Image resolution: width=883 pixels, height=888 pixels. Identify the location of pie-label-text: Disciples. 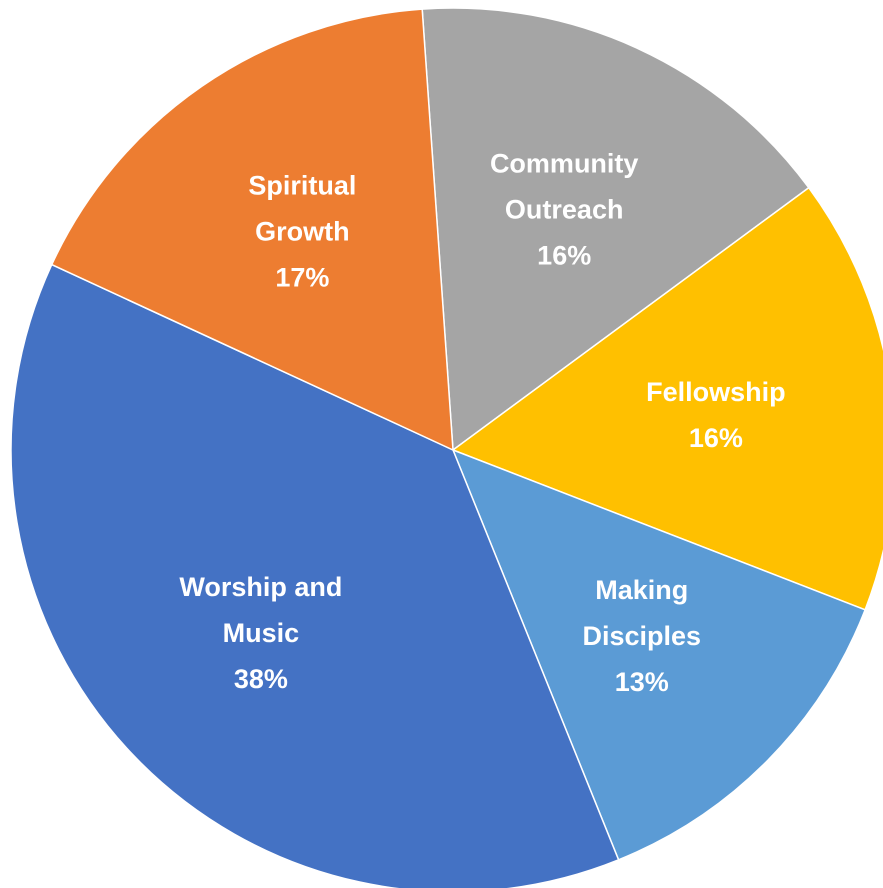
(642, 636).